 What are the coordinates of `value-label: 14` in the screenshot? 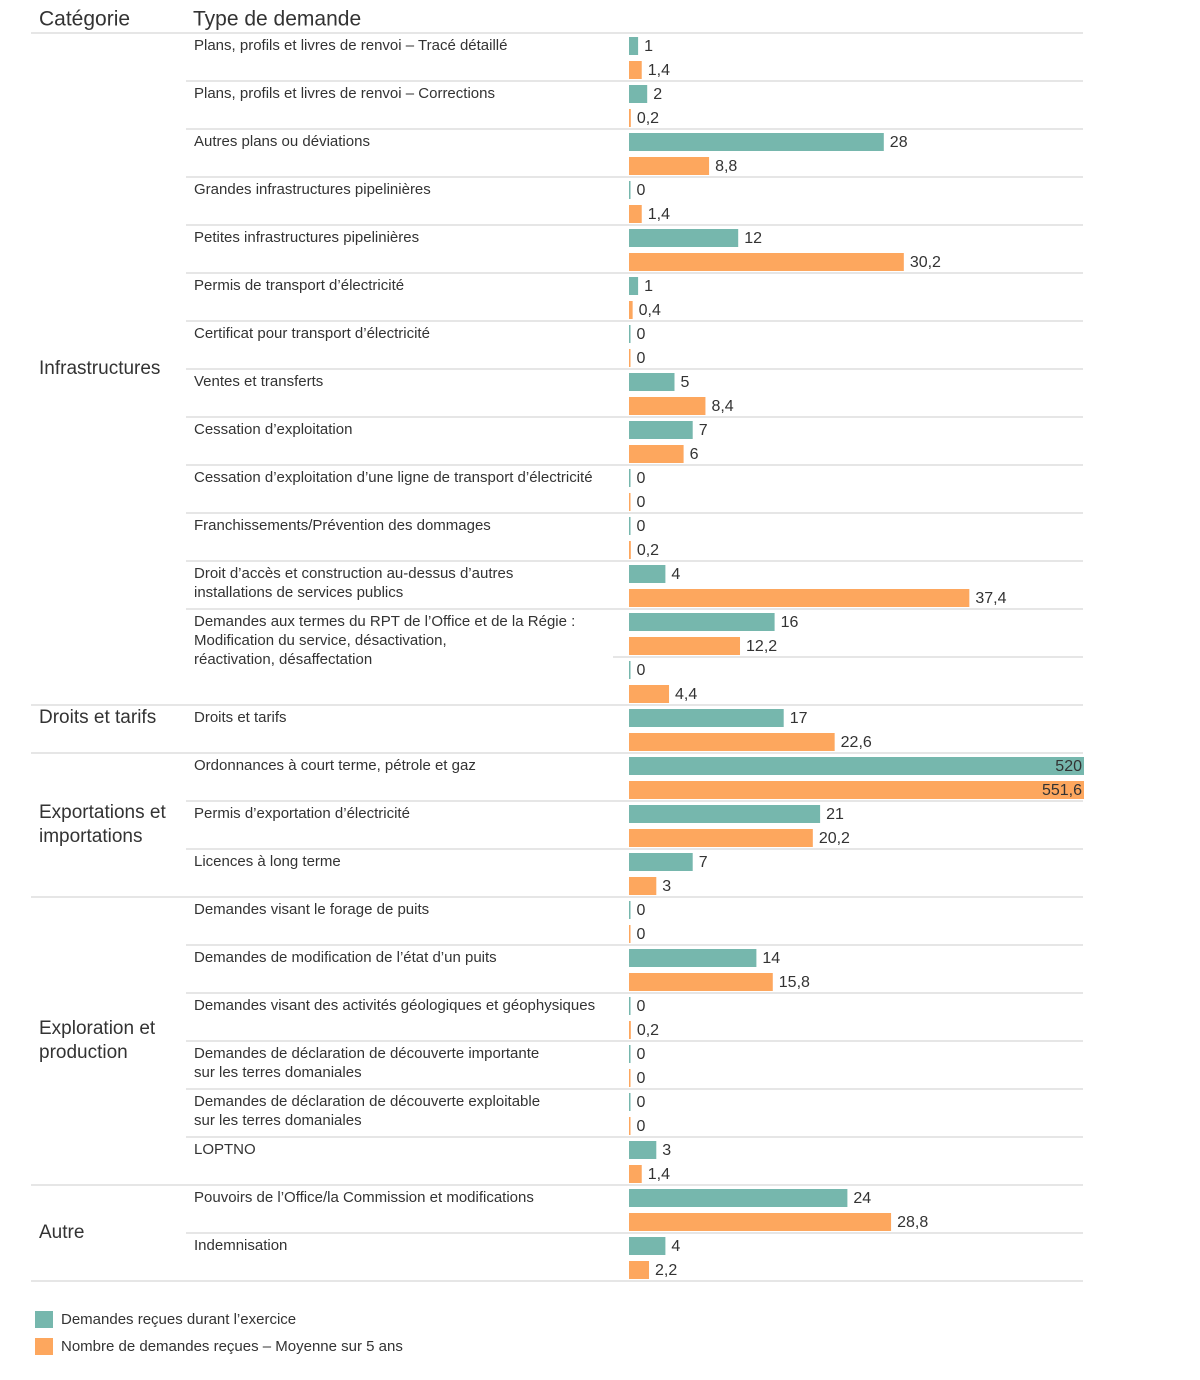 It's located at (771, 958).